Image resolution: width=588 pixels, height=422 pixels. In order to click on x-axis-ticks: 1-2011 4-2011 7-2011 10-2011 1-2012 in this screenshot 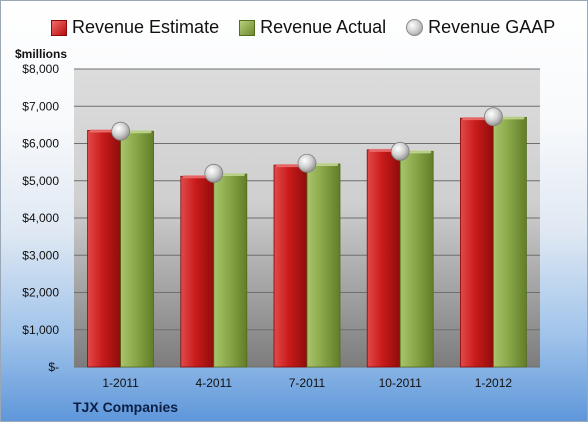, I will do `click(307, 383)`.